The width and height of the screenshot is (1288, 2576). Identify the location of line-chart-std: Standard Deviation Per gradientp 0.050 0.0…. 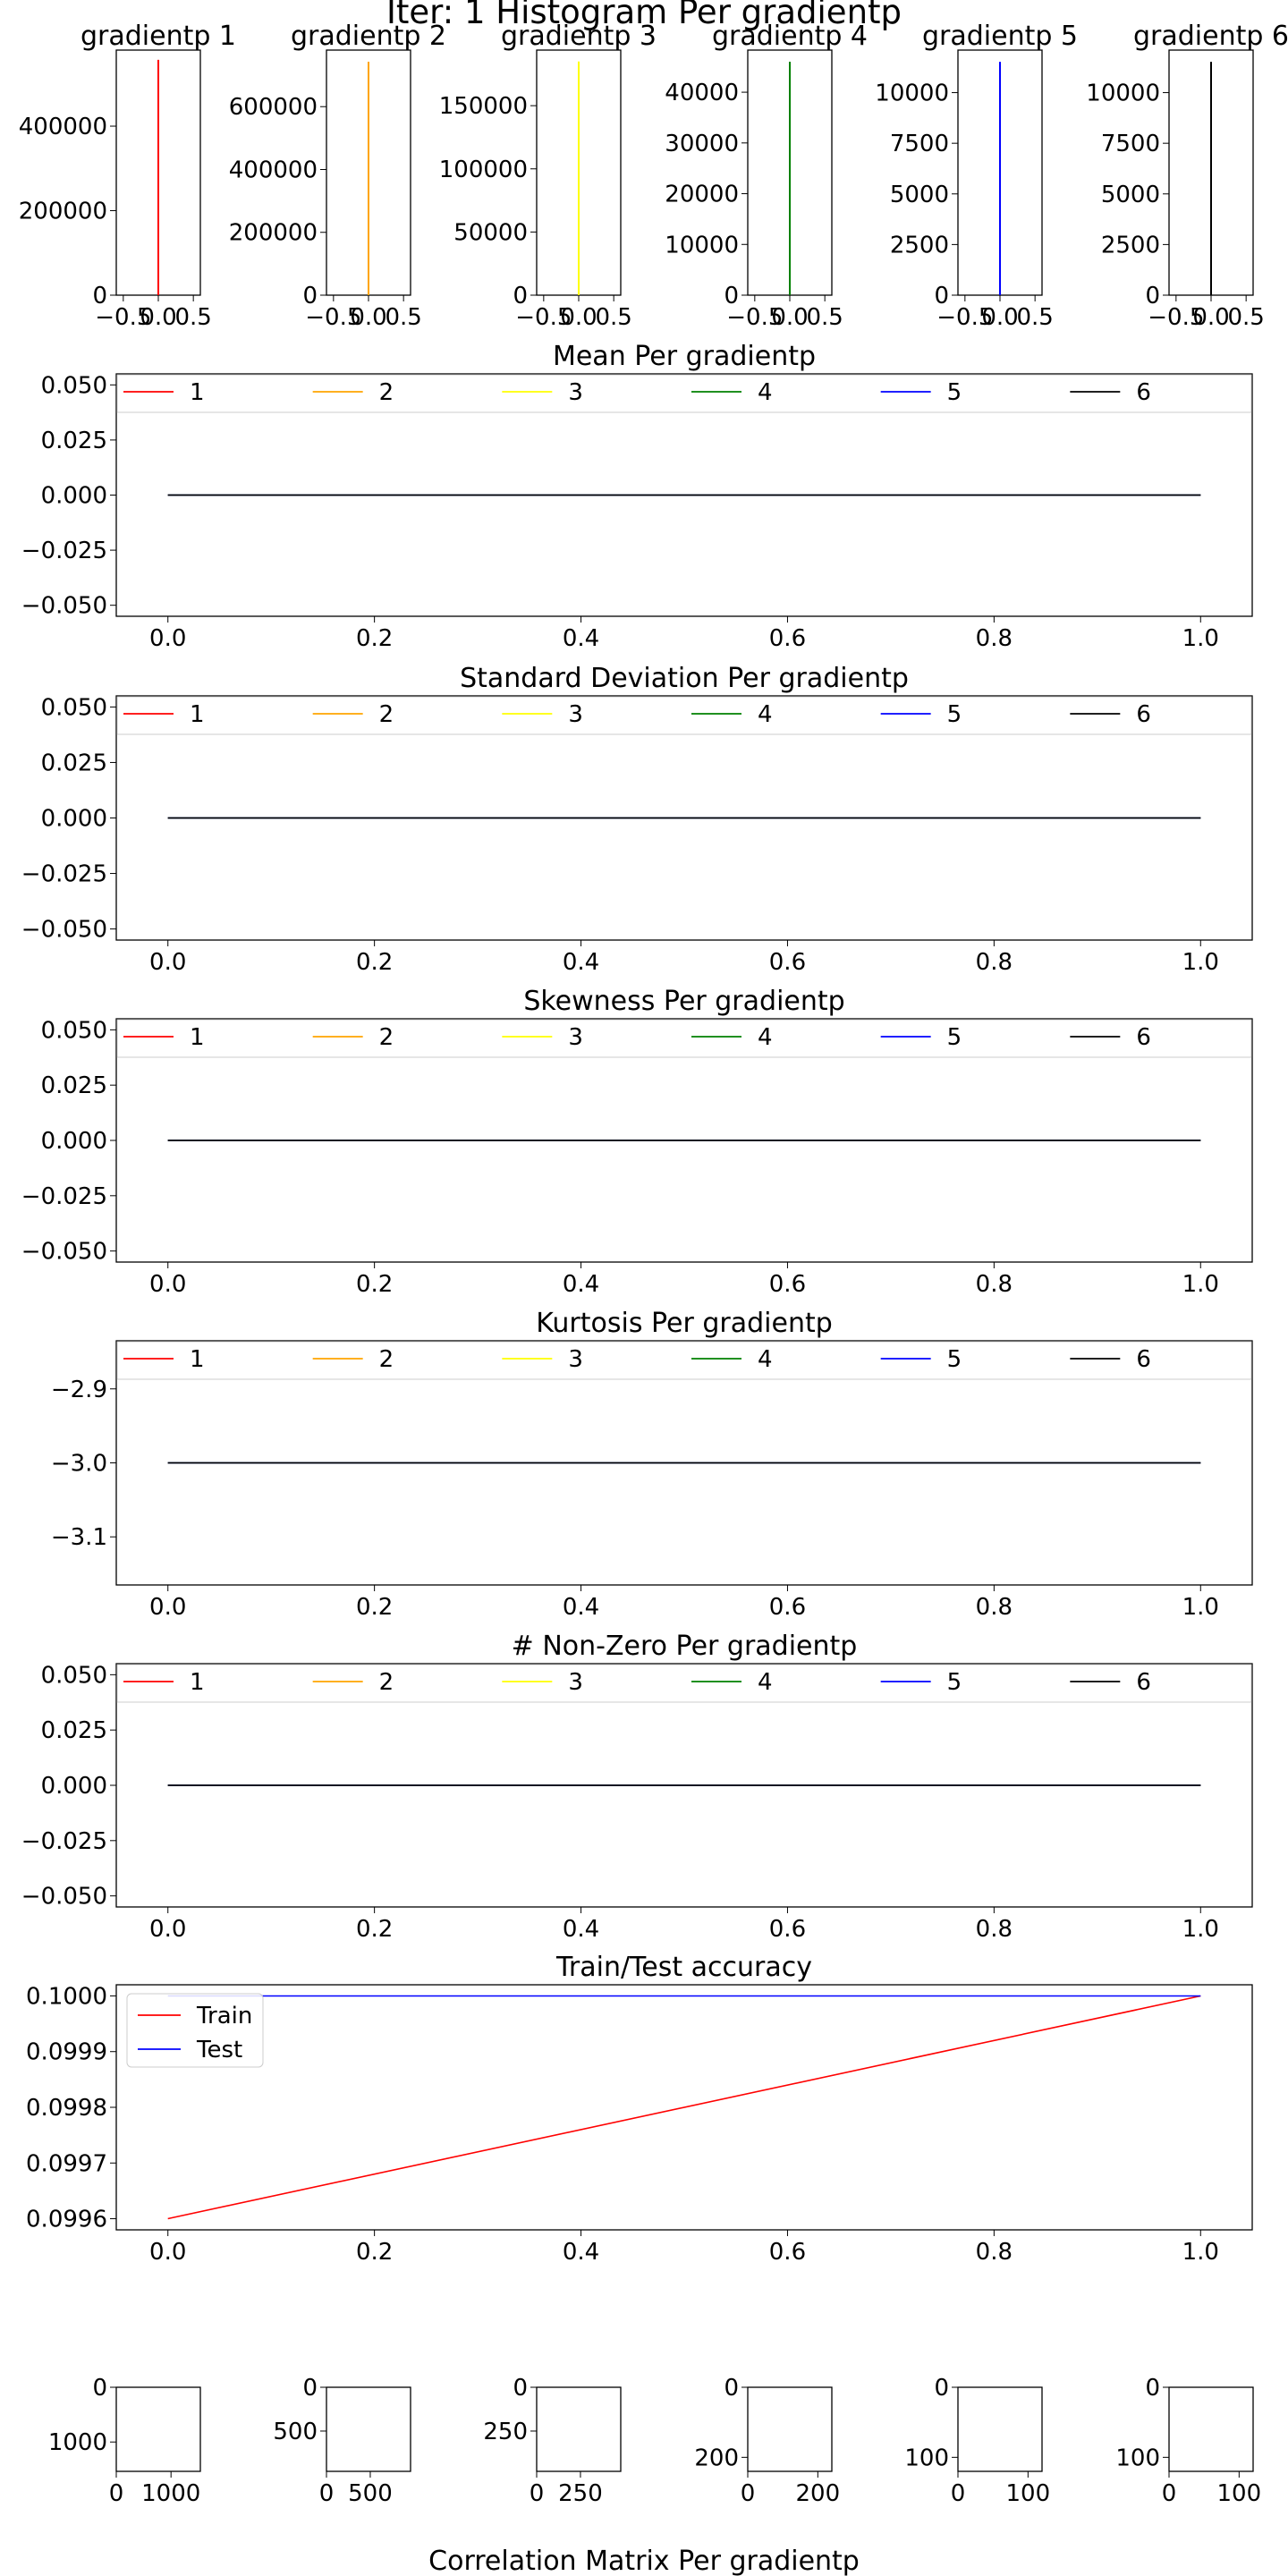
(637, 819).